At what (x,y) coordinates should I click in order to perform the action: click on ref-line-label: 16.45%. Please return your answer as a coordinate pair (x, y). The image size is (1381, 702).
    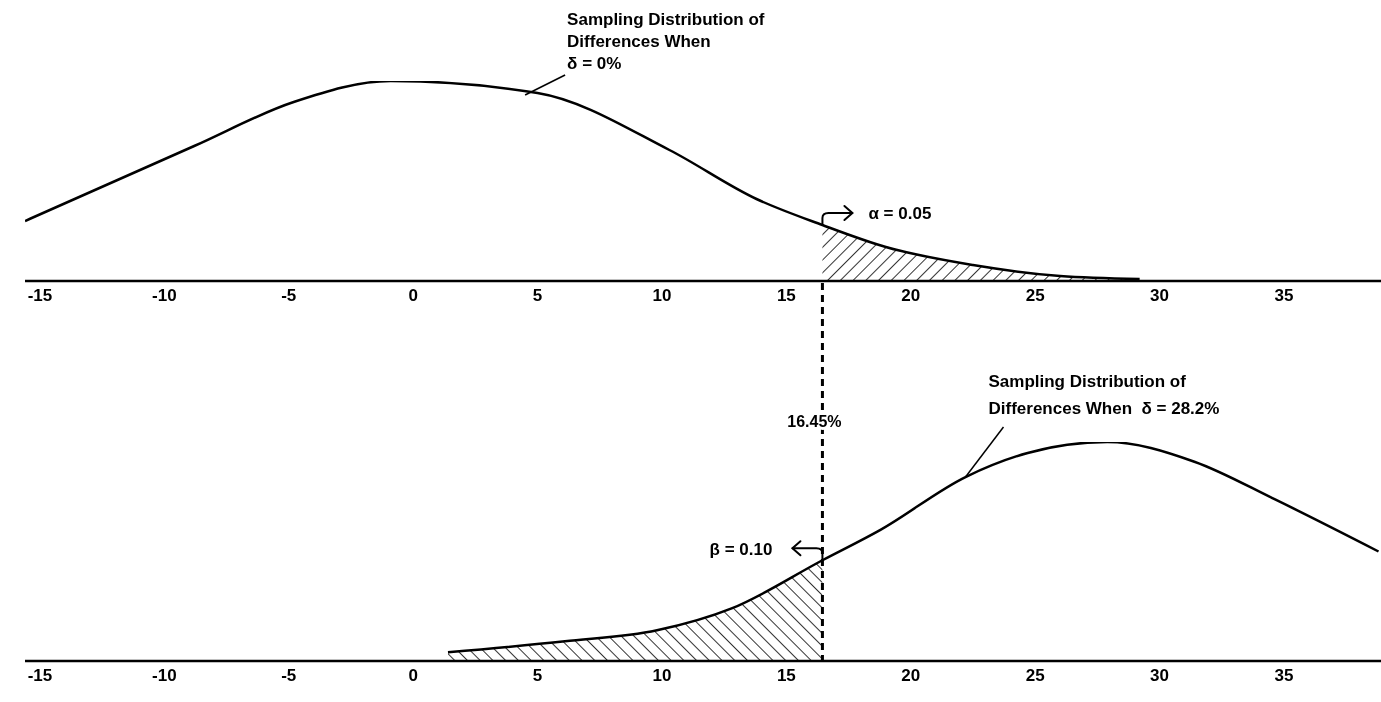
    Looking at the image, I should click on (814, 421).